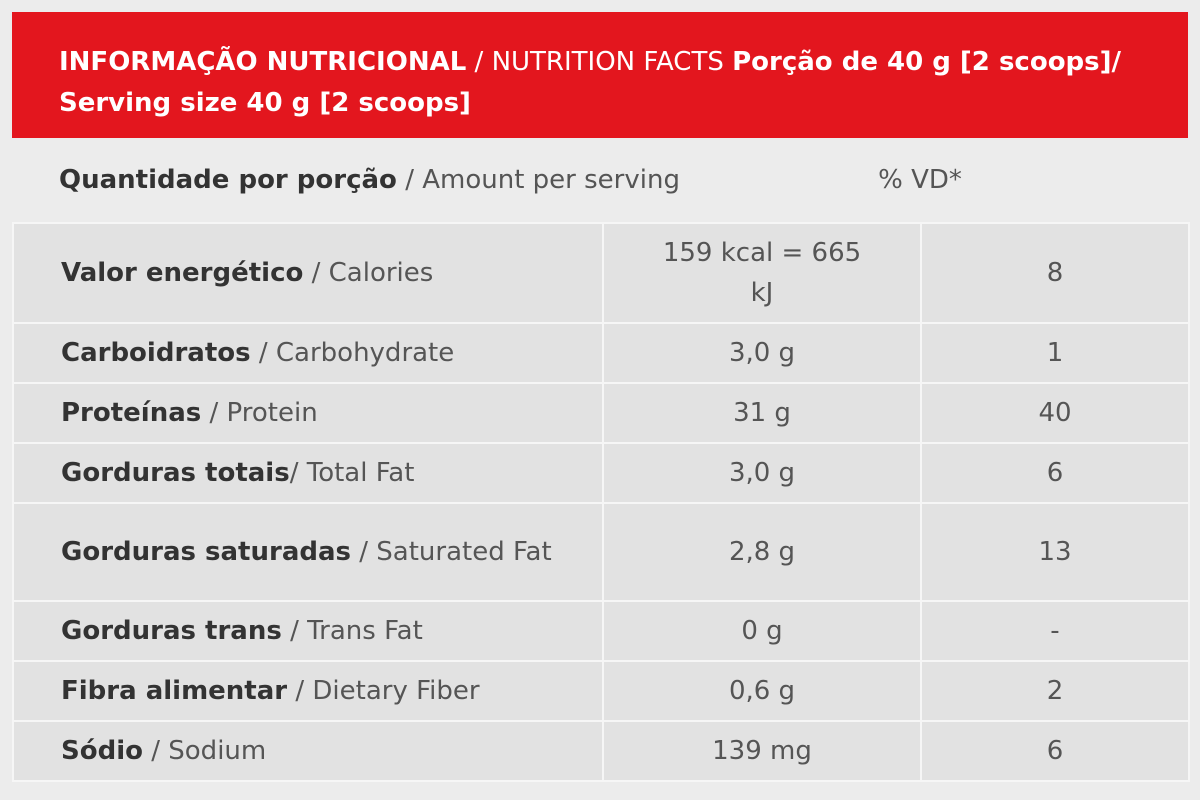 The width and height of the screenshot is (1200, 800). I want to click on nutrient-name: Proteínas / Protein, so click(308, 413).